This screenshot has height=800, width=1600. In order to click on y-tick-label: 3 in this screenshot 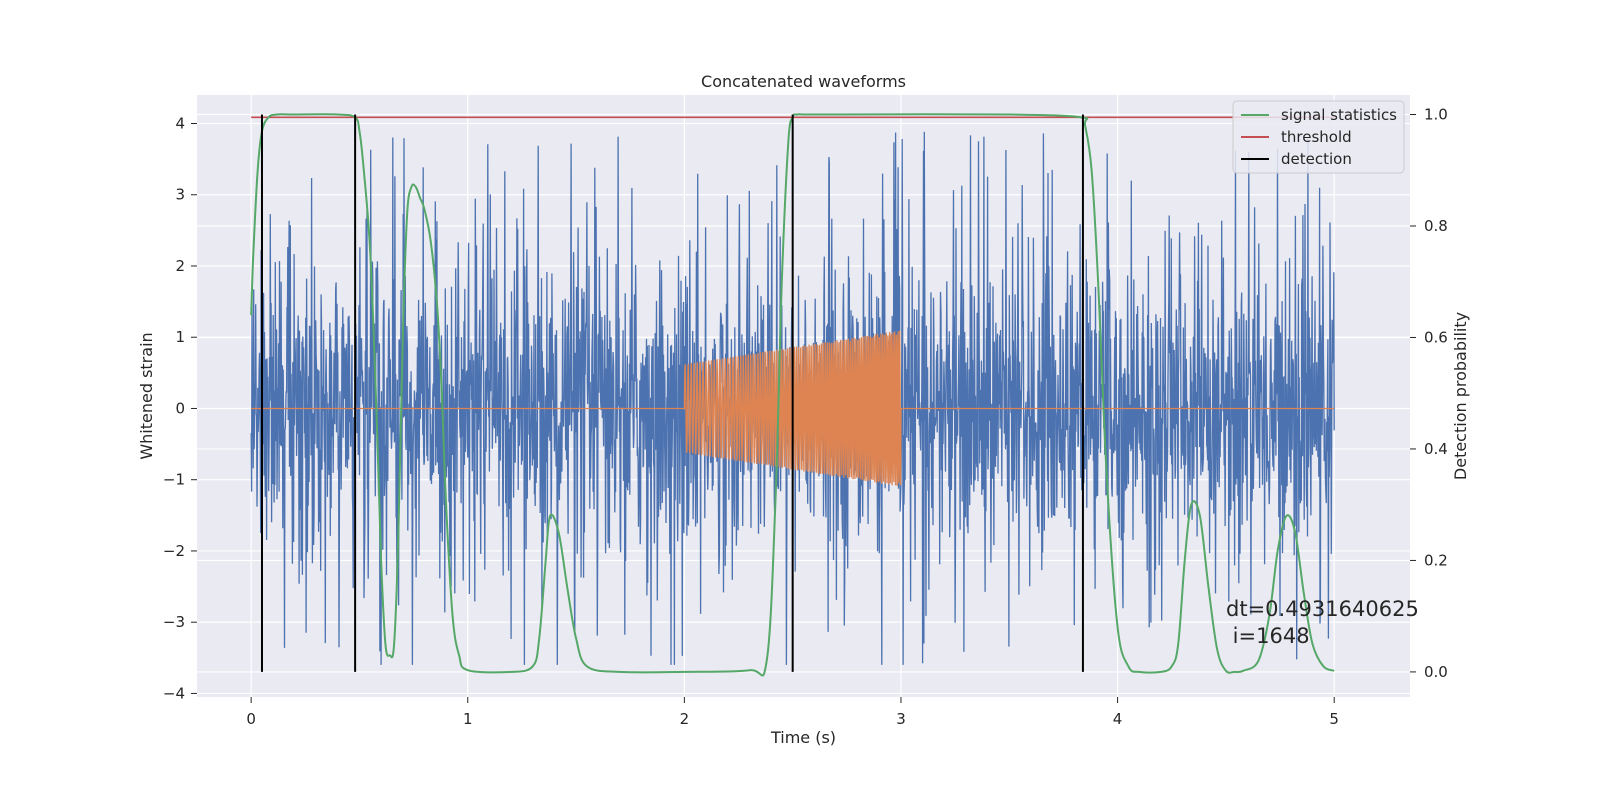, I will do `click(180, 195)`.